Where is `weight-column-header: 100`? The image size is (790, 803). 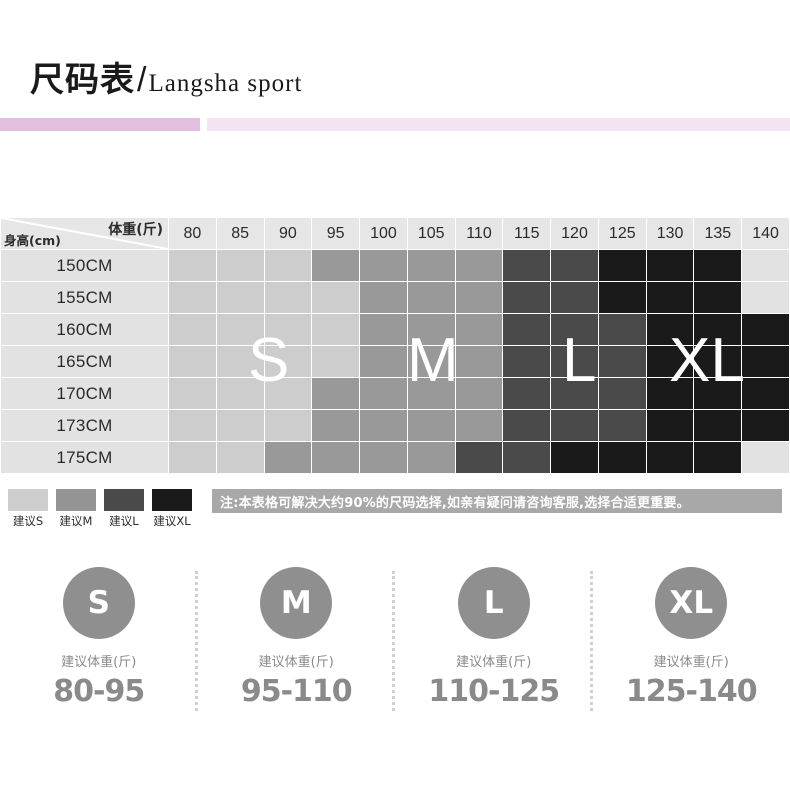
weight-column-header: 100 is located at coordinates (383, 233).